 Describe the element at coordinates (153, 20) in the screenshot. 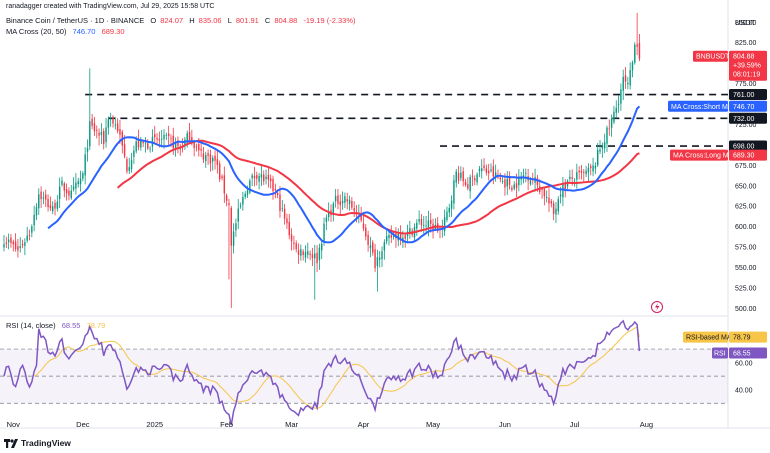

I see `open-label: O` at that location.